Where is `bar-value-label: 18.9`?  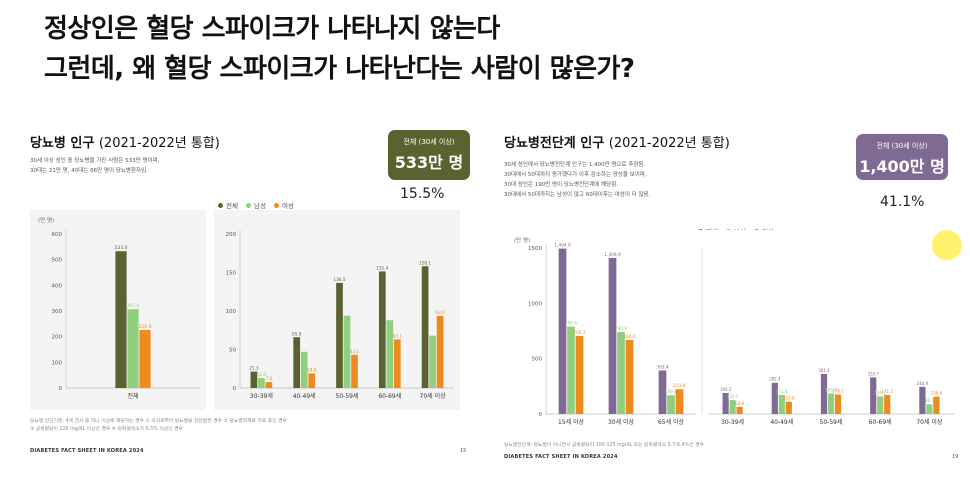 bar-value-label: 18.9 is located at coordinates (312, 369).